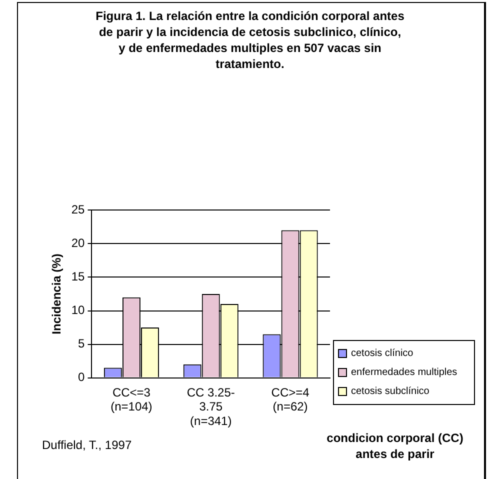  What do you see at coordinates (404, 372) in the screenshot?
I see `legend-label: enfermedades multiples` at bounding box center [404, 372].